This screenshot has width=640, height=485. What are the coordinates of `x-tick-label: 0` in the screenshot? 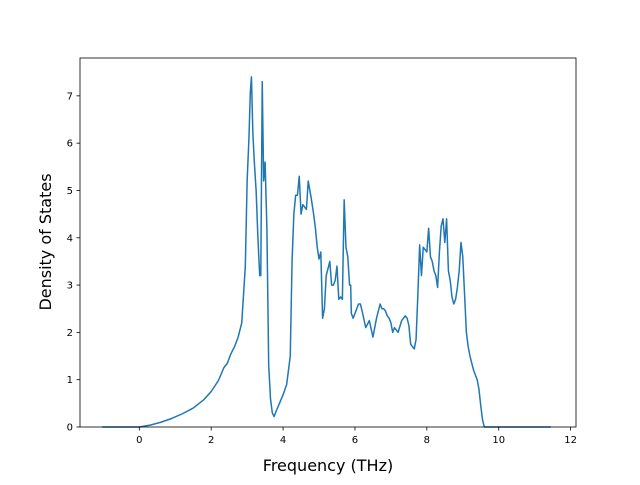 It's located at (139, 440).